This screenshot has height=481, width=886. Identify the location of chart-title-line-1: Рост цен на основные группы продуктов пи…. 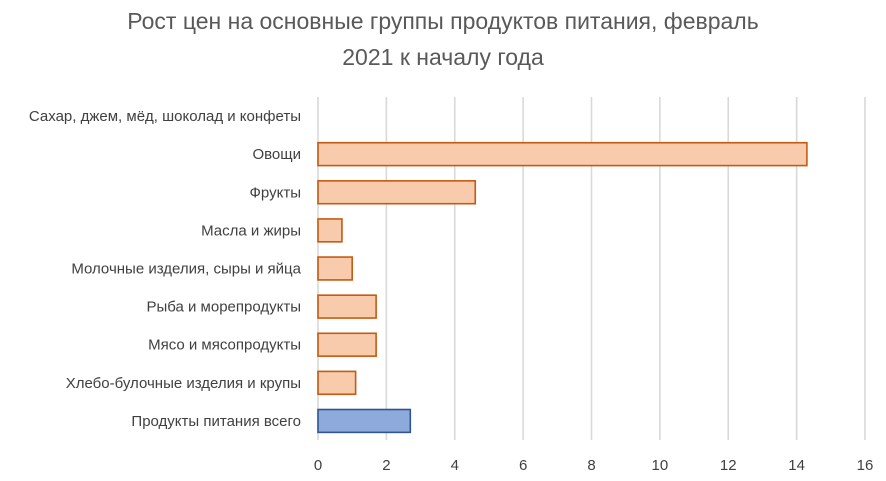
(443, 21).